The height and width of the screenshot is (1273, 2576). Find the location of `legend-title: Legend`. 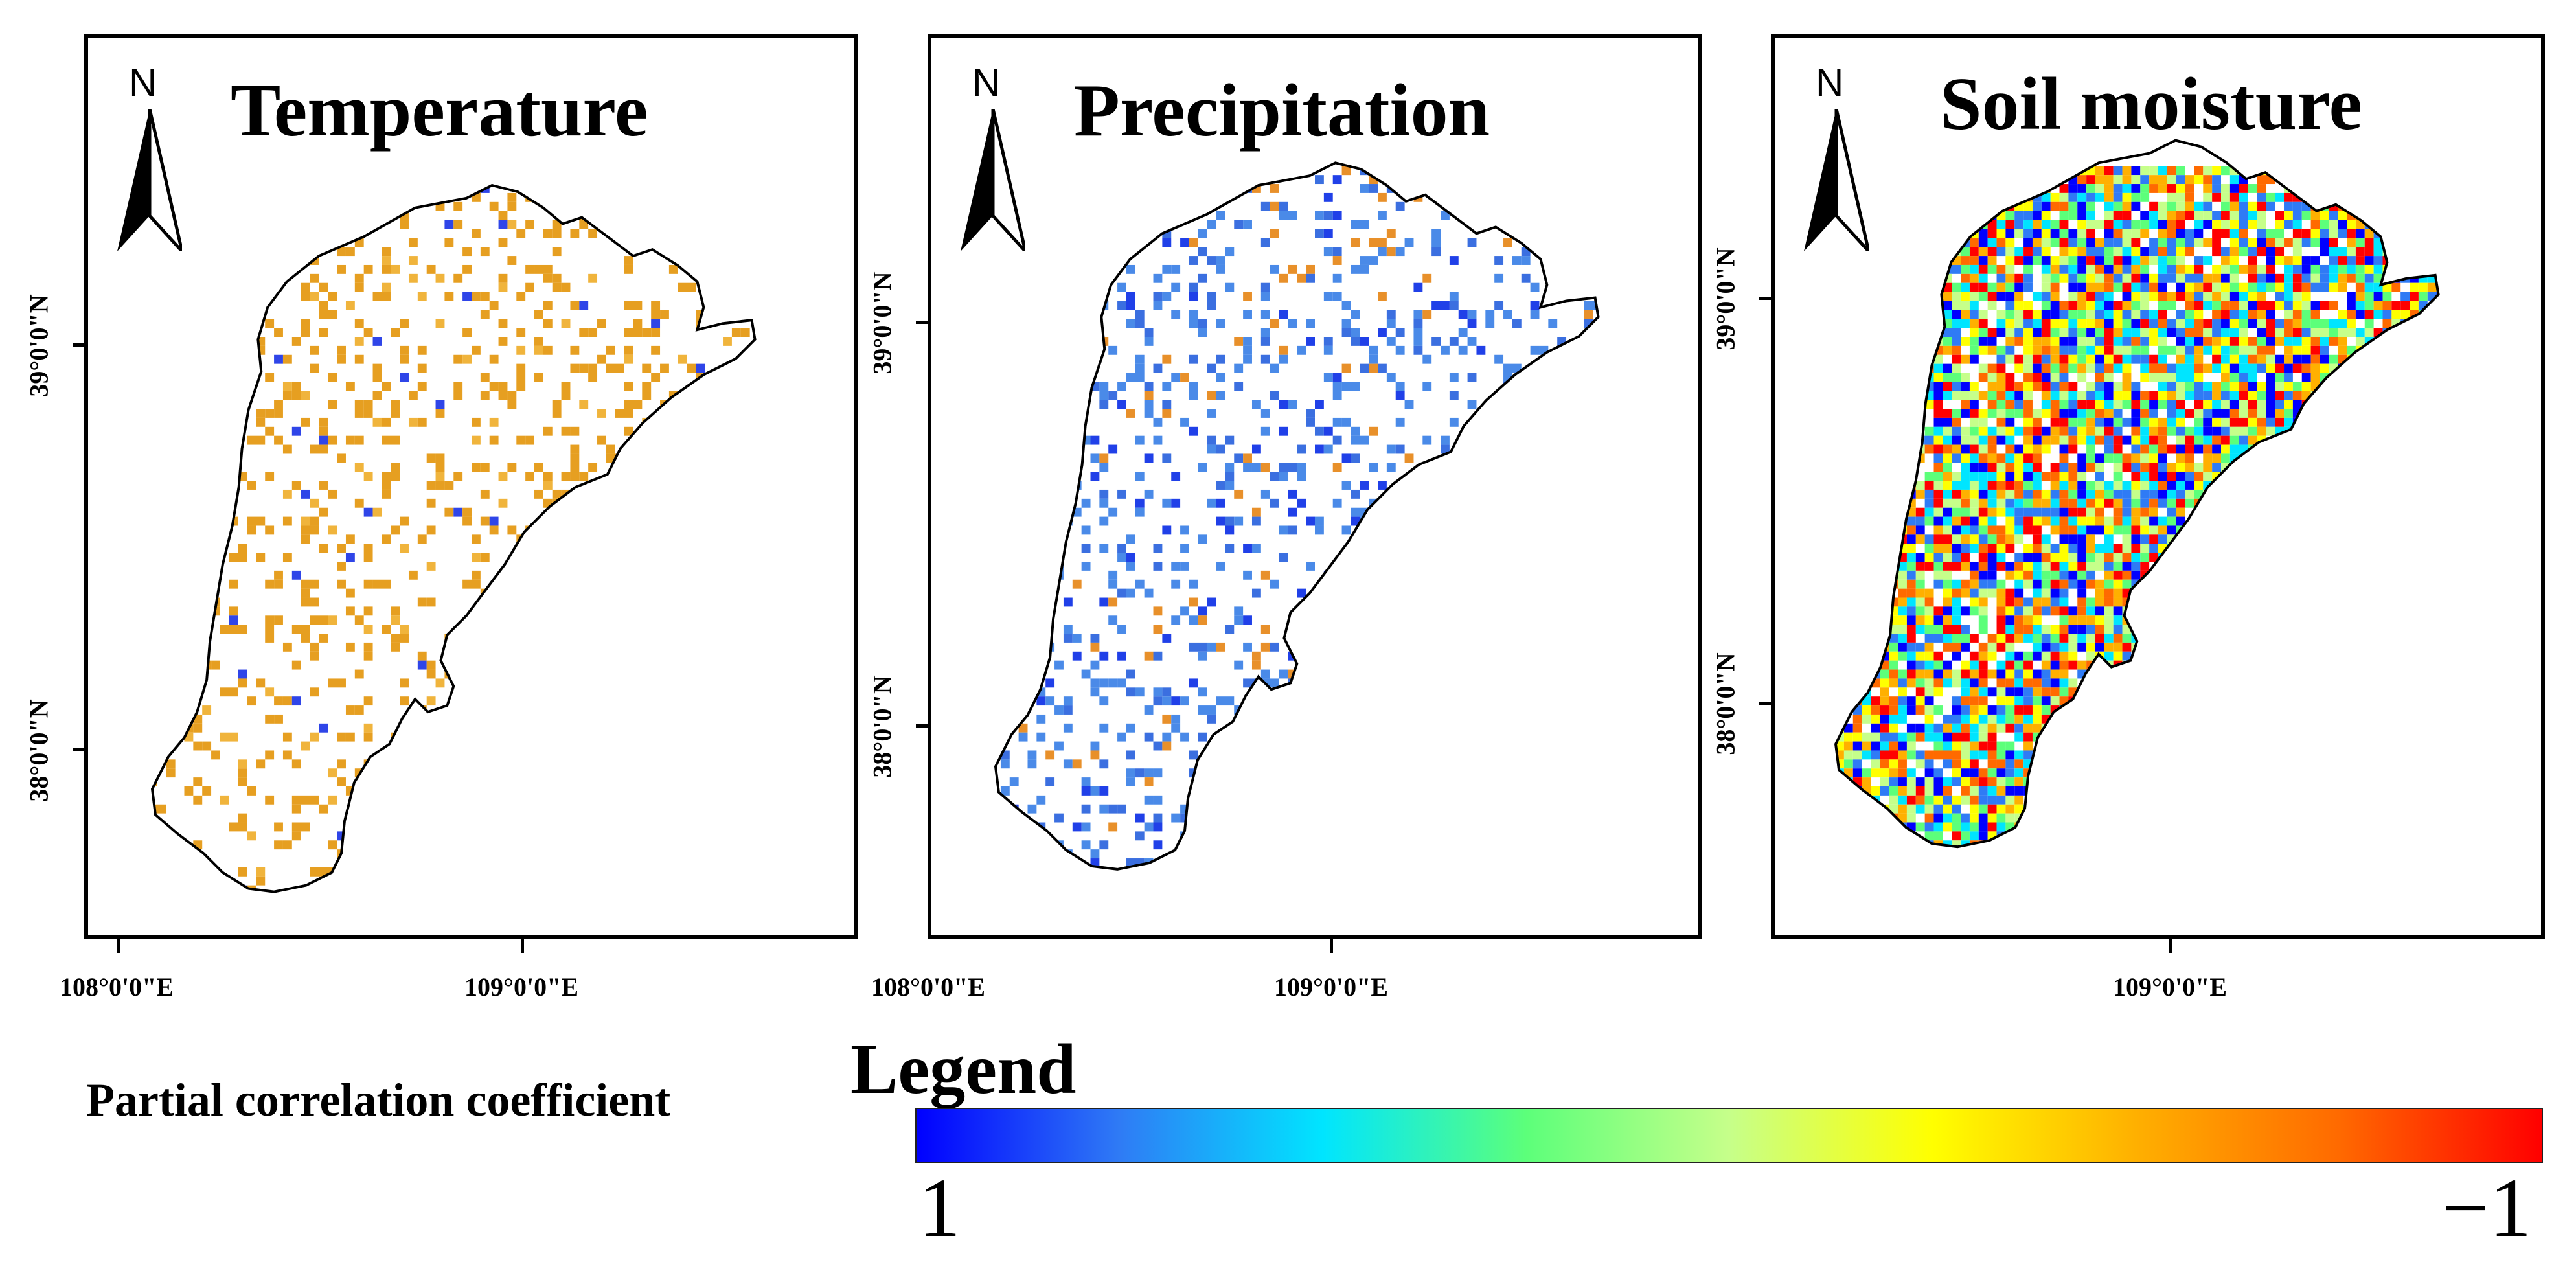

legend-title: Legend is located at coordinates (963, 1068).